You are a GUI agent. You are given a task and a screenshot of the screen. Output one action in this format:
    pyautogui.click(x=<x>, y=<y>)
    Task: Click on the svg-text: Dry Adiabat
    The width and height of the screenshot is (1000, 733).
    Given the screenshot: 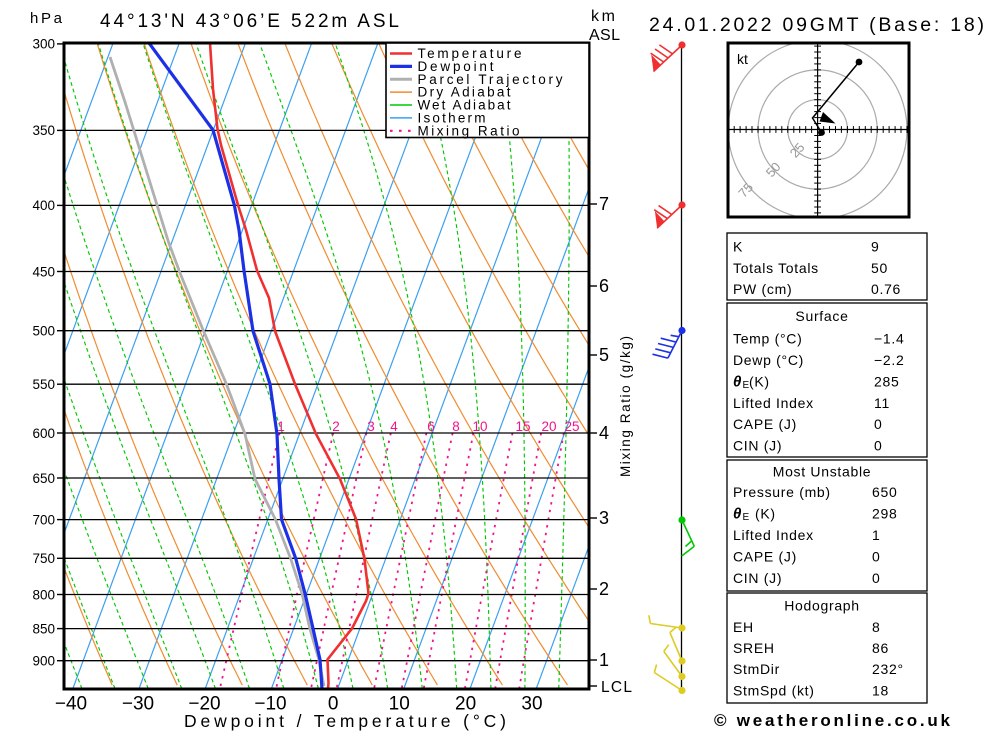 What is the action you would take?
    pyautogui.click(x=464, y=92)
    